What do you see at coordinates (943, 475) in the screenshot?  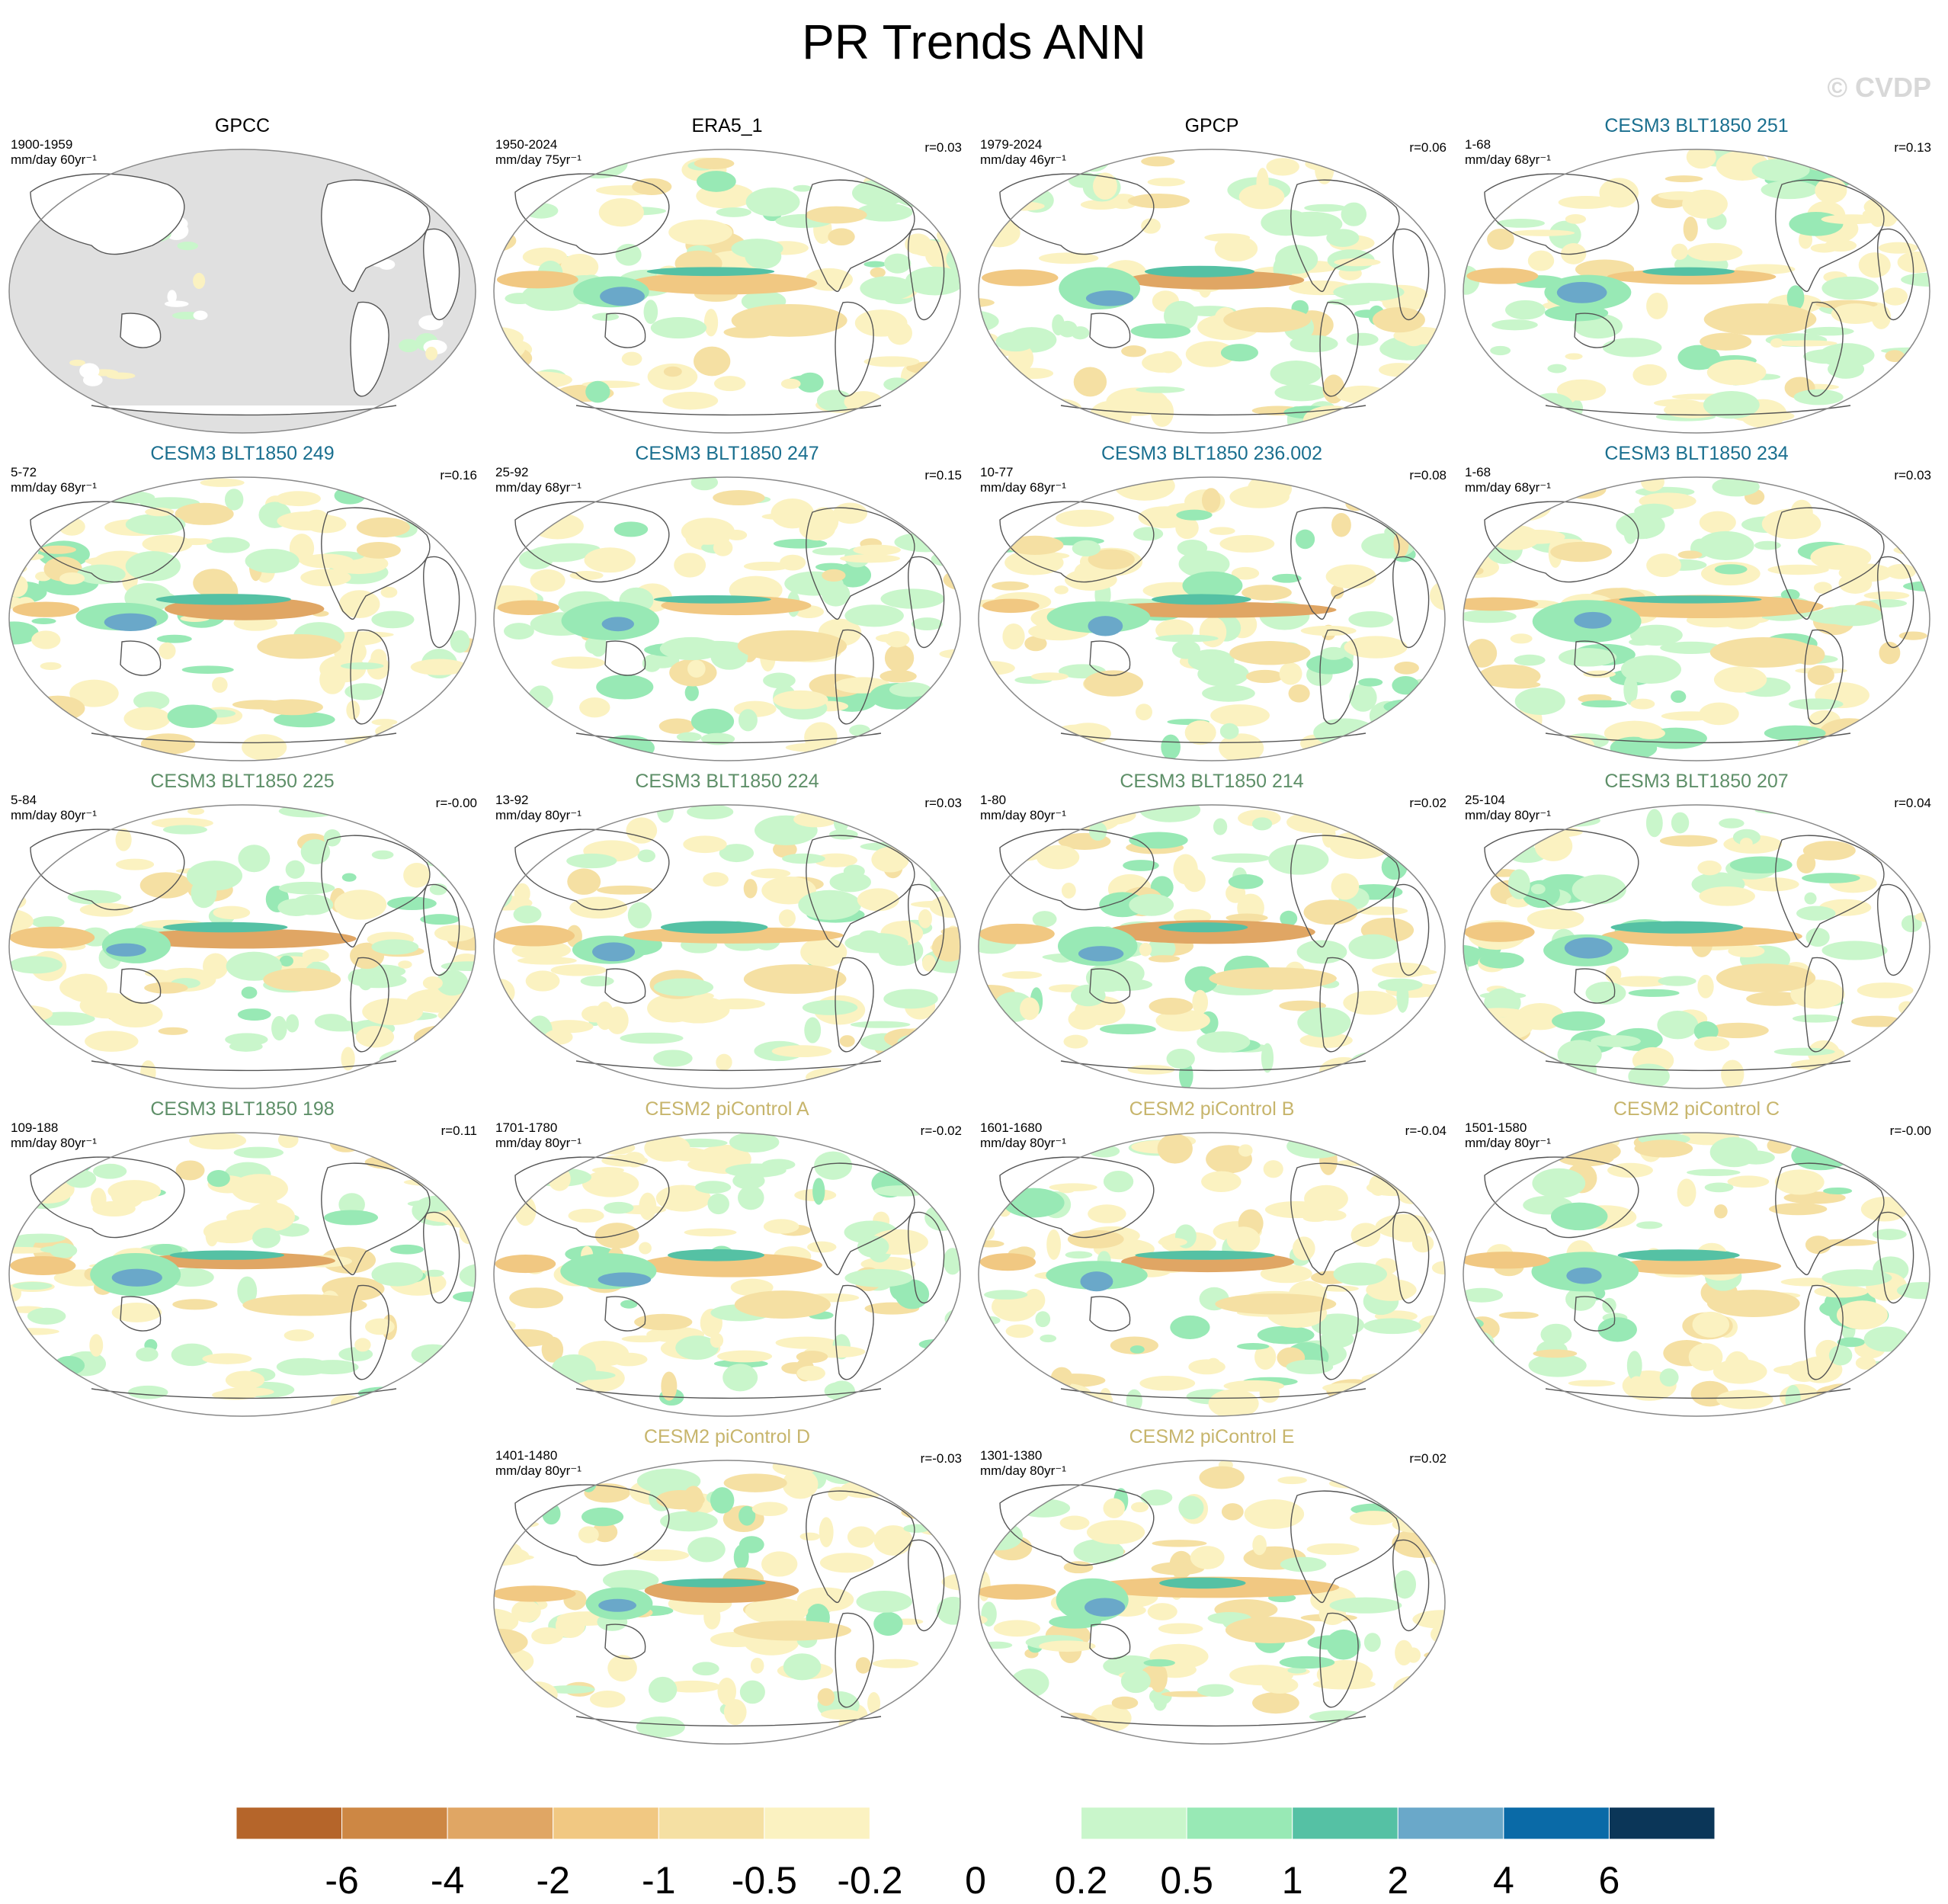 I see `panel-correlation: r=0.15` at bounding box center [943, 475].